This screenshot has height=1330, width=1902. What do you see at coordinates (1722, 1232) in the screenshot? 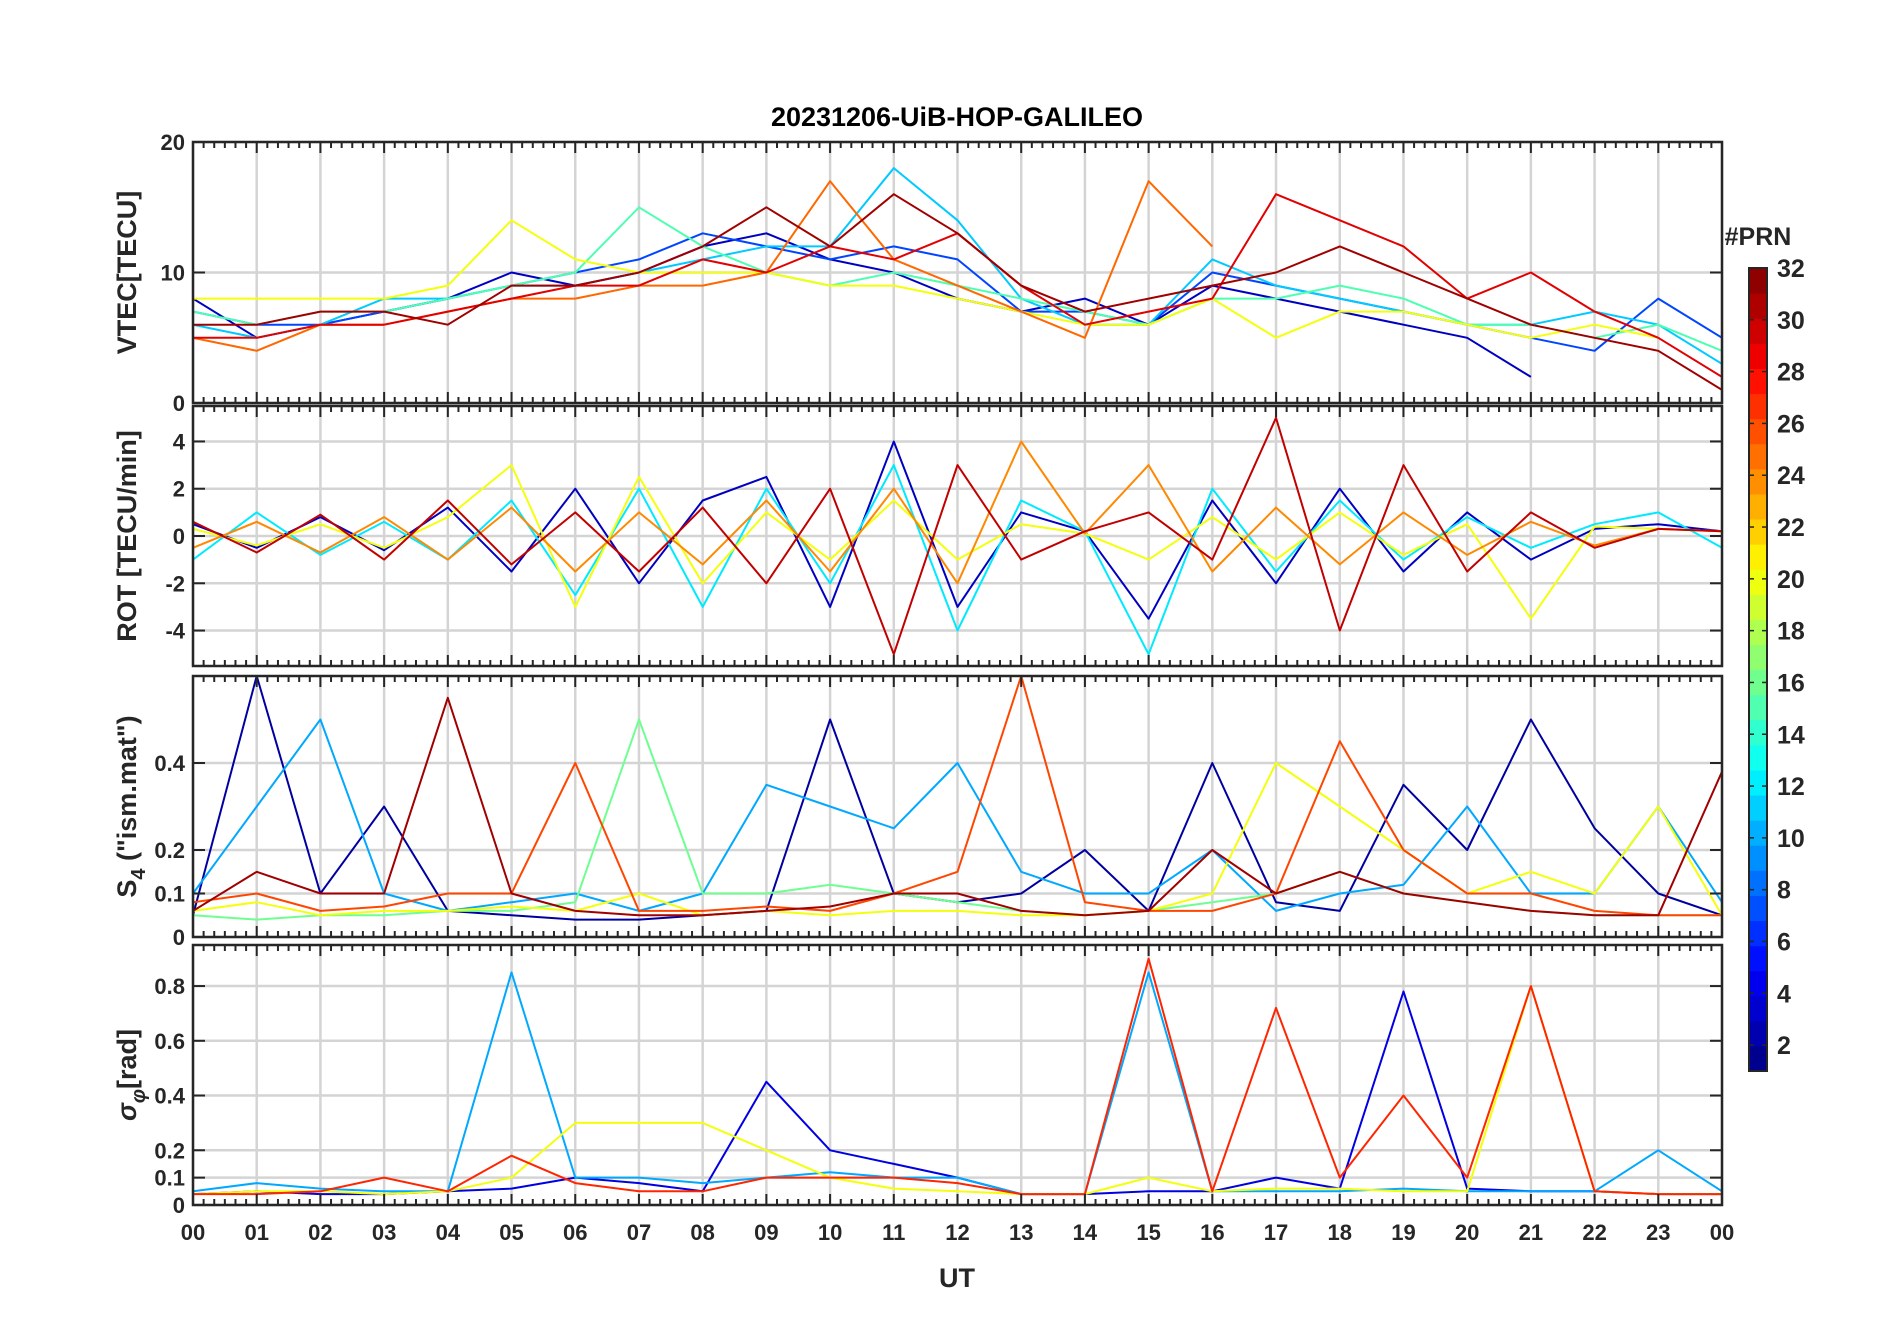
I see `x-tick-label: 00` at bounding box center [1722, 1232].